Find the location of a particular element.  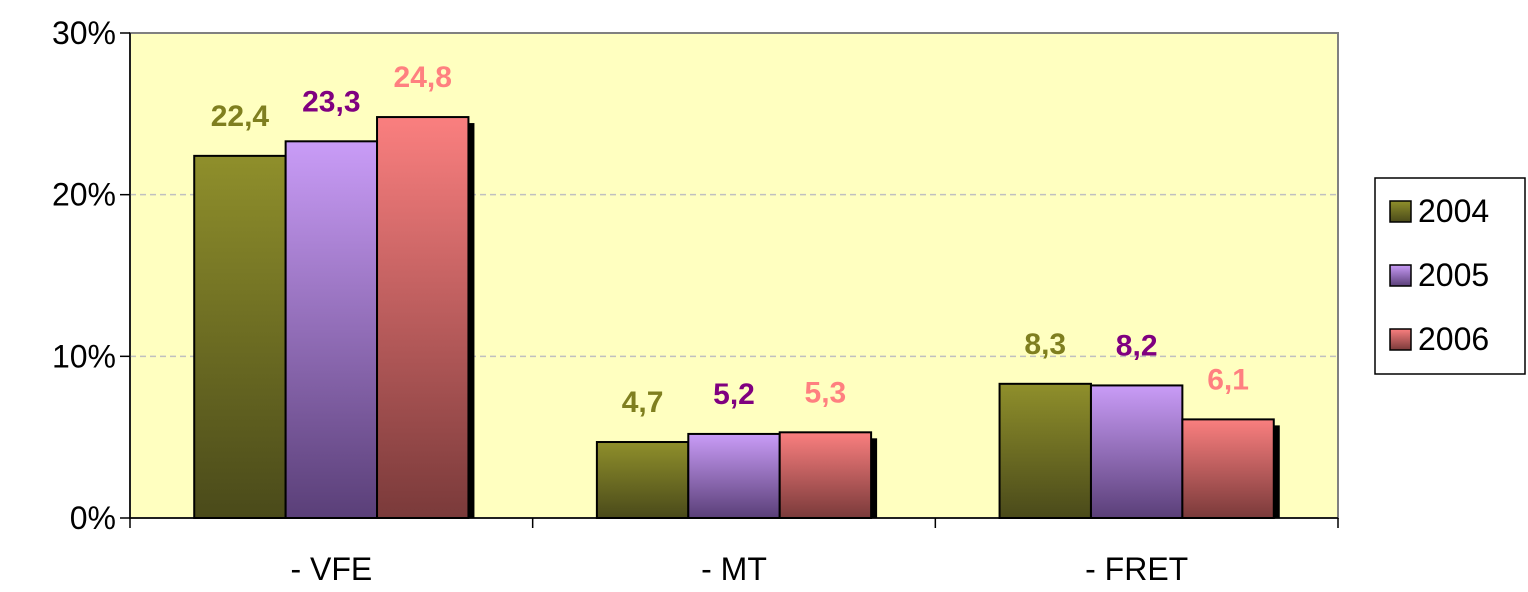

category-label: - VFE is located at coordinates (331, 569).